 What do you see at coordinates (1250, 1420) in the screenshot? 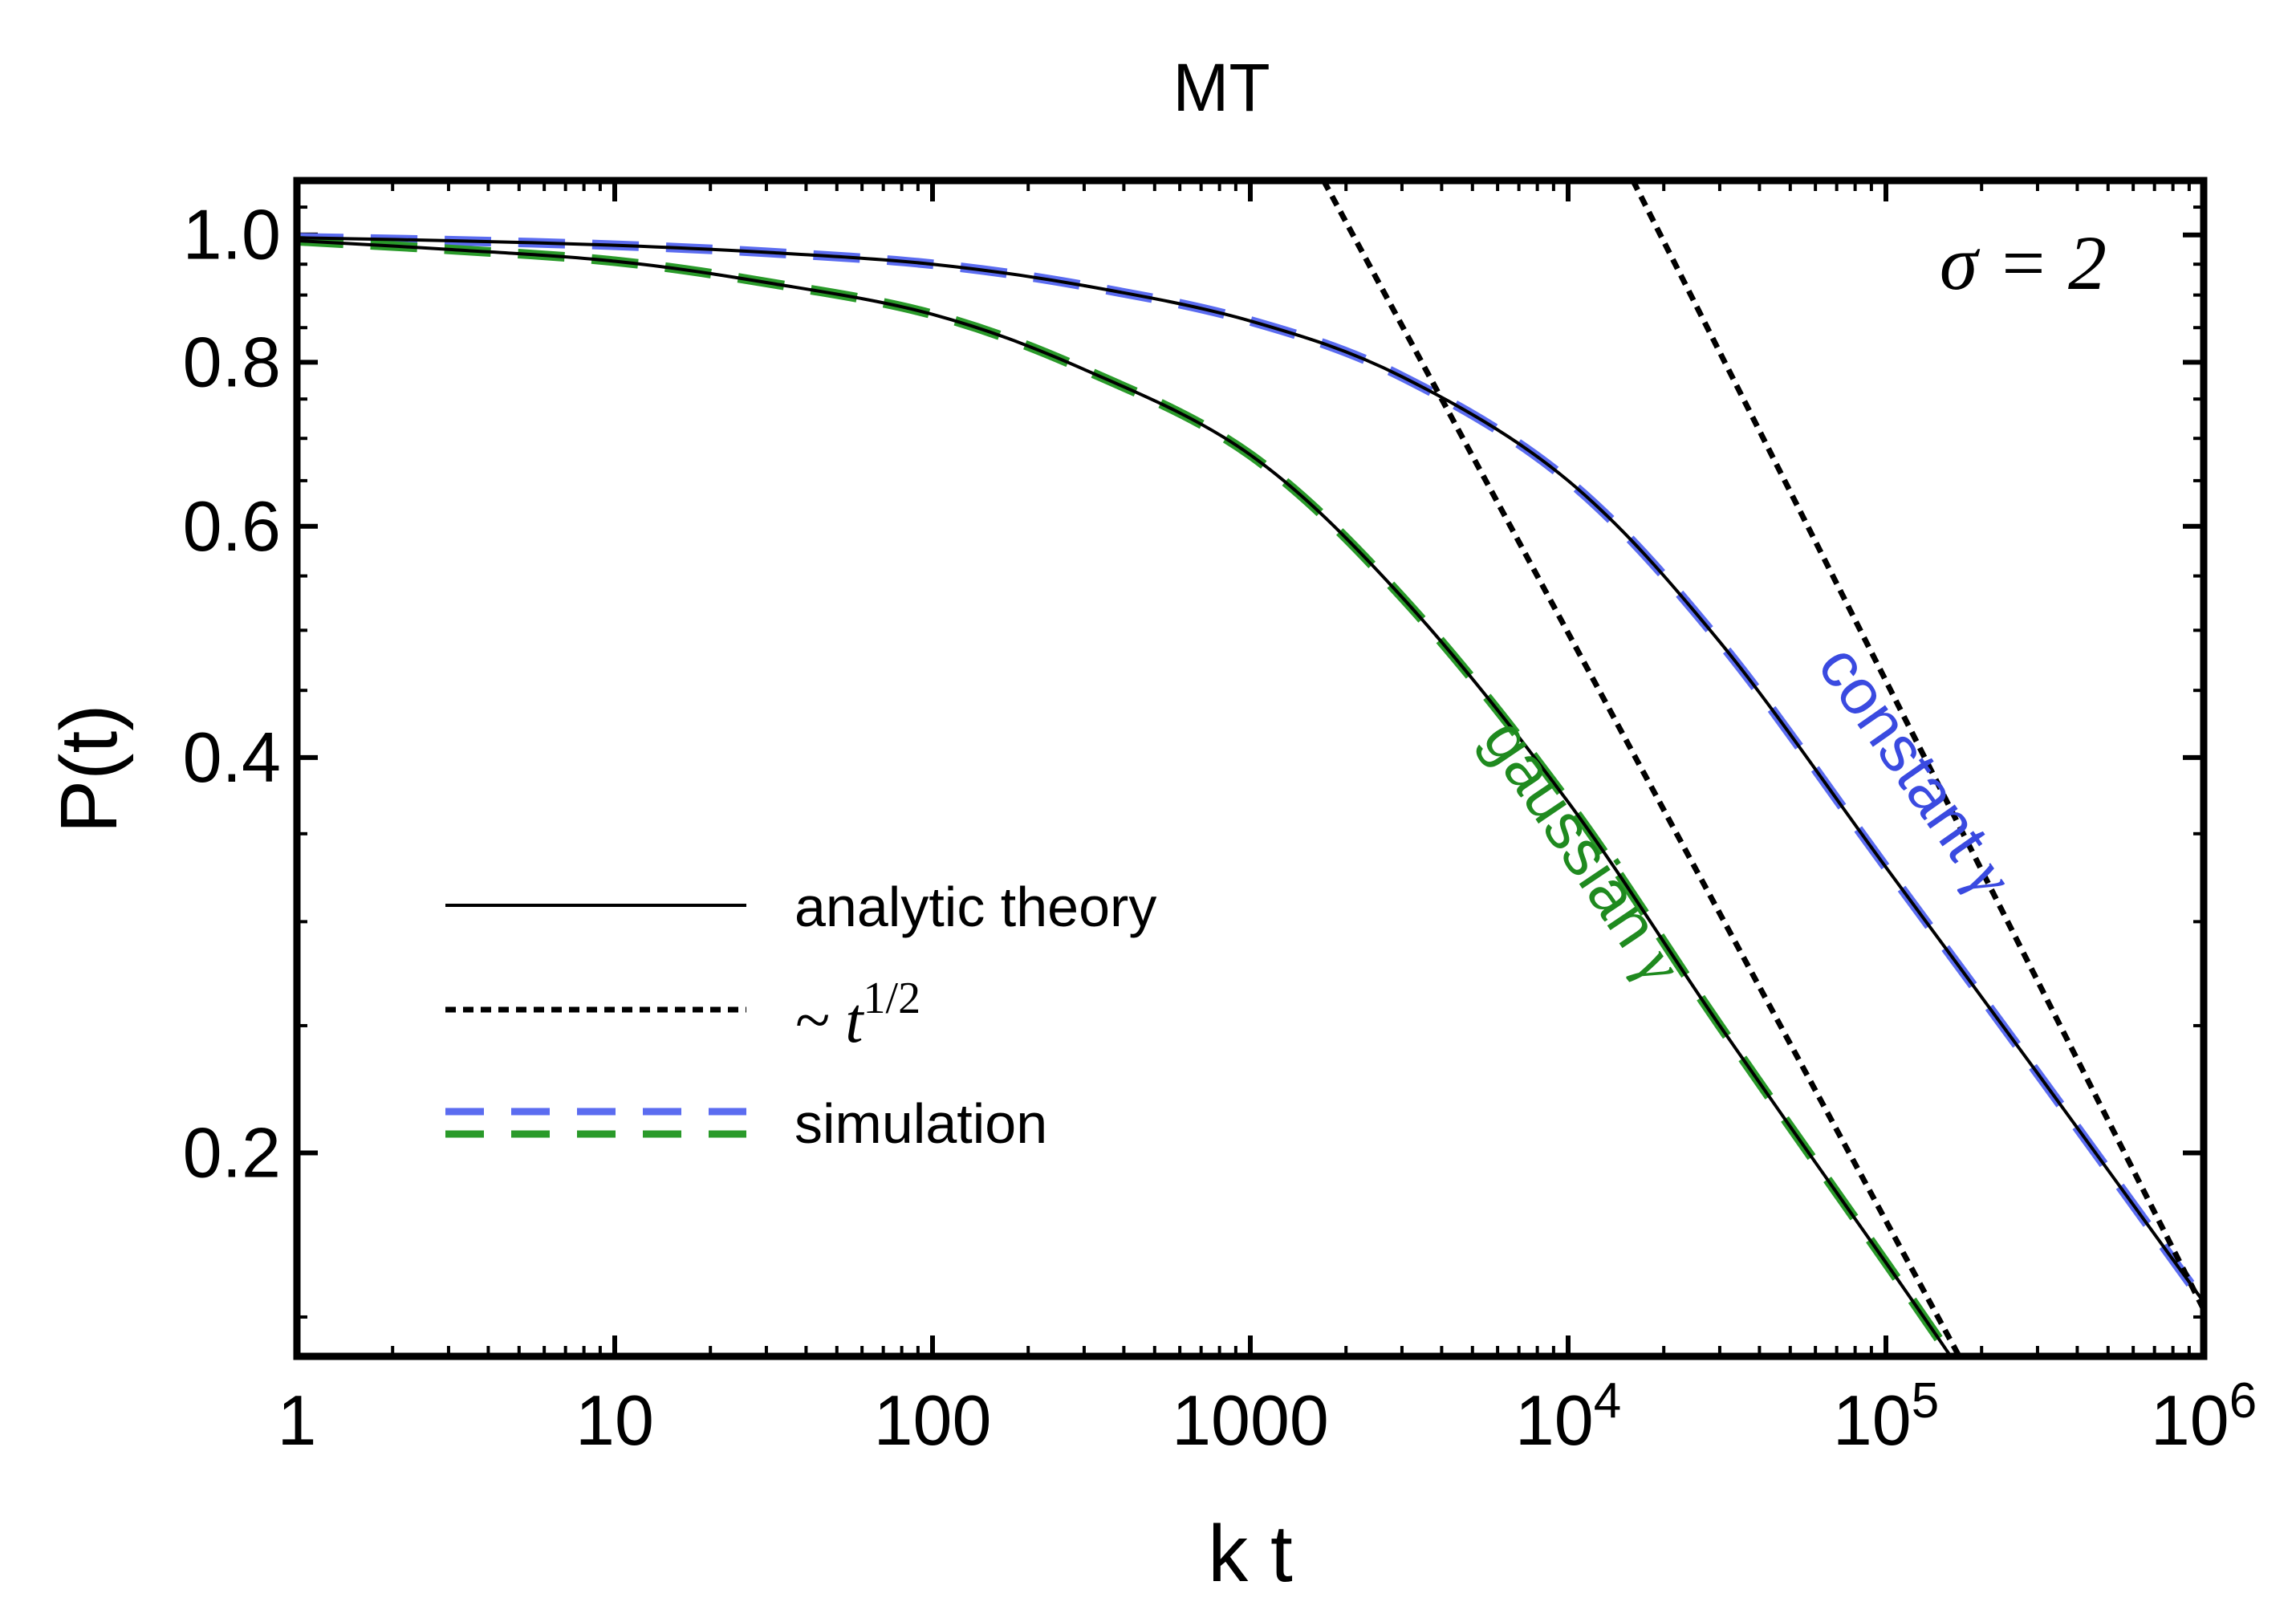
I see `x-tick-label: 1000` at bounding box center [1250, 1420].